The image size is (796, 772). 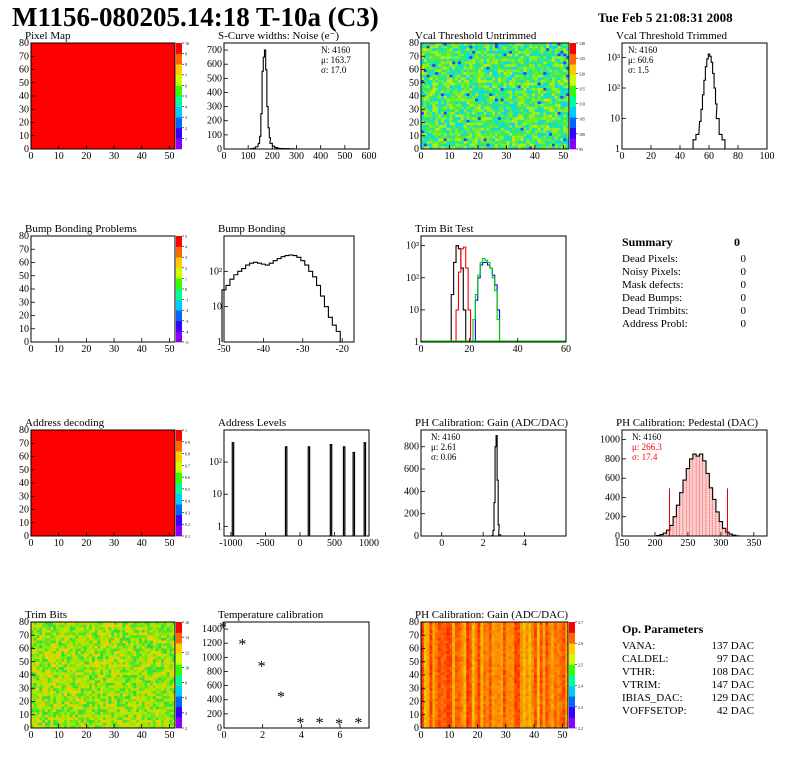 I want to click on colorbar-tick-label: 0.2, so click(x=187, y=524).